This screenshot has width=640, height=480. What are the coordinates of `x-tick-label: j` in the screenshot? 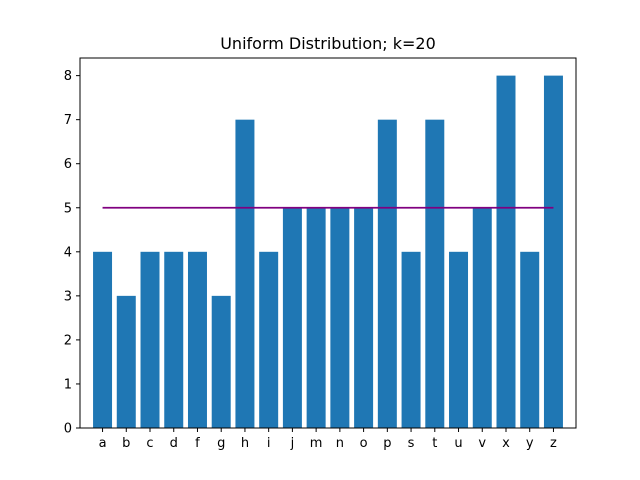 It's located at (292, 443).